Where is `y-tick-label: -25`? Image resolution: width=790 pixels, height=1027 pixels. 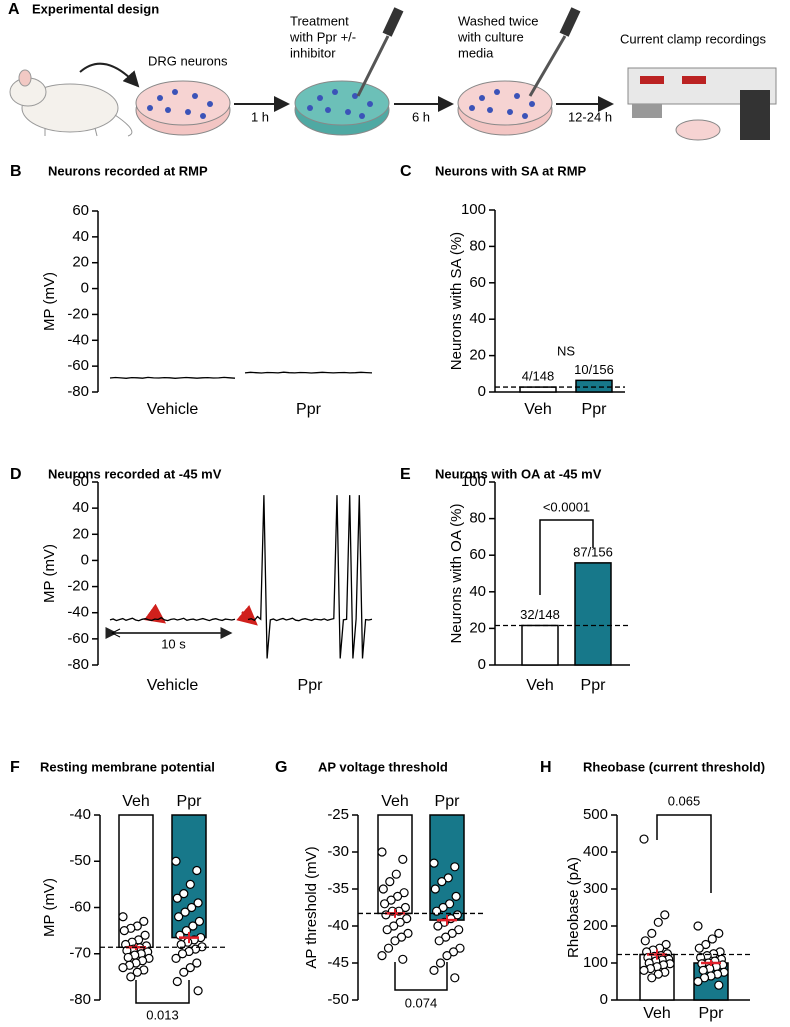 y-tick-label: -25 is located at coordinates (338, 814).